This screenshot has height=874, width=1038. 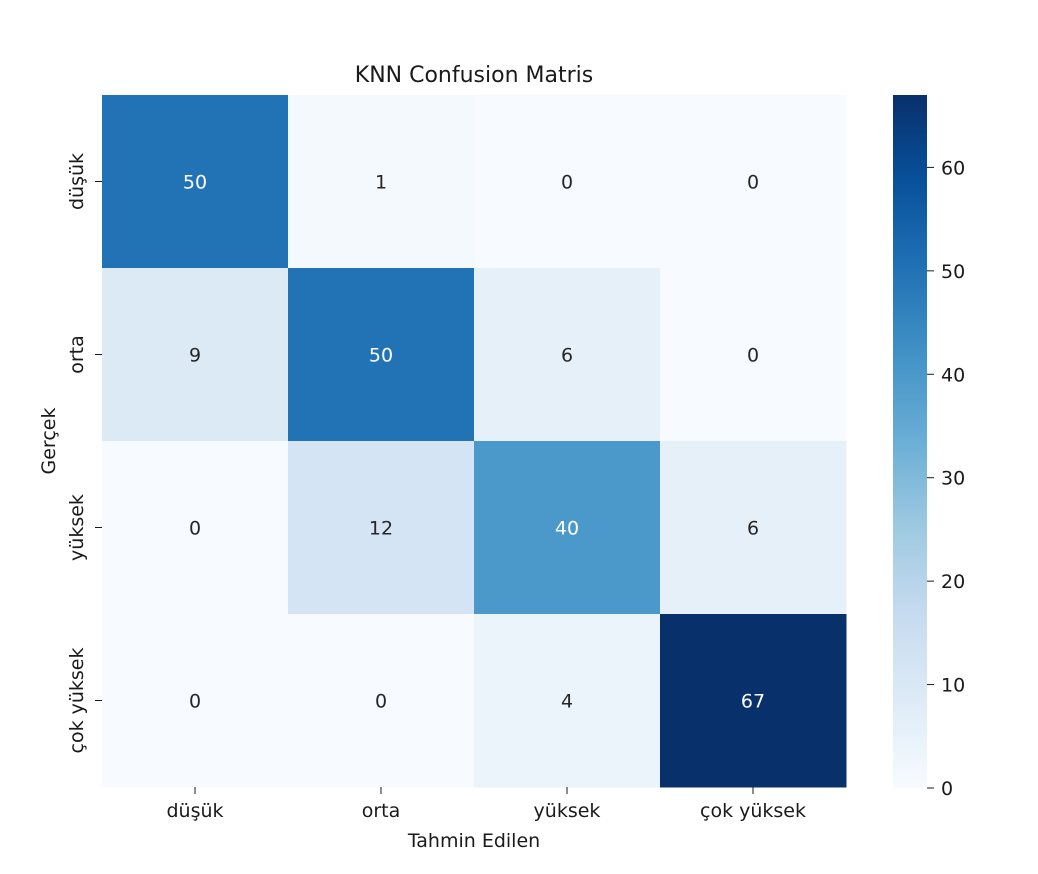 I want to click on colorbar-tick-label: 30, so click(x=953, y=479).